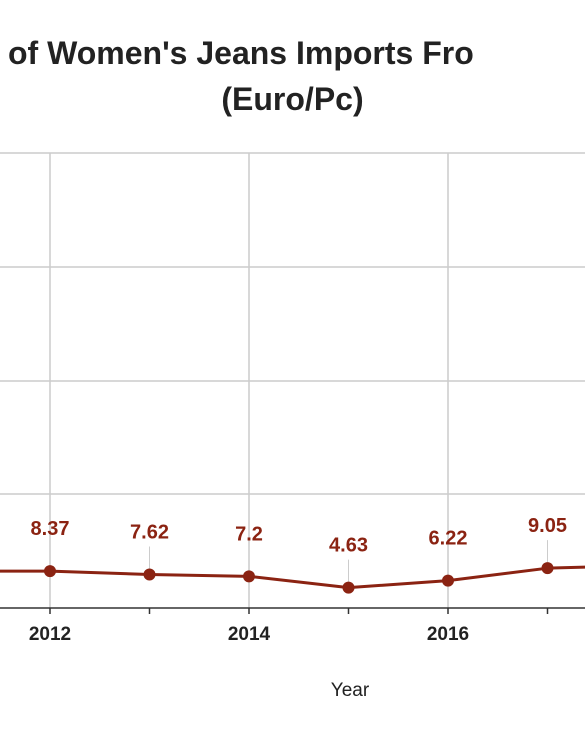  Describe the element at coordinates (448, 634) in the screenshot. I see `x-tick-label-2016: 2016` at that location.